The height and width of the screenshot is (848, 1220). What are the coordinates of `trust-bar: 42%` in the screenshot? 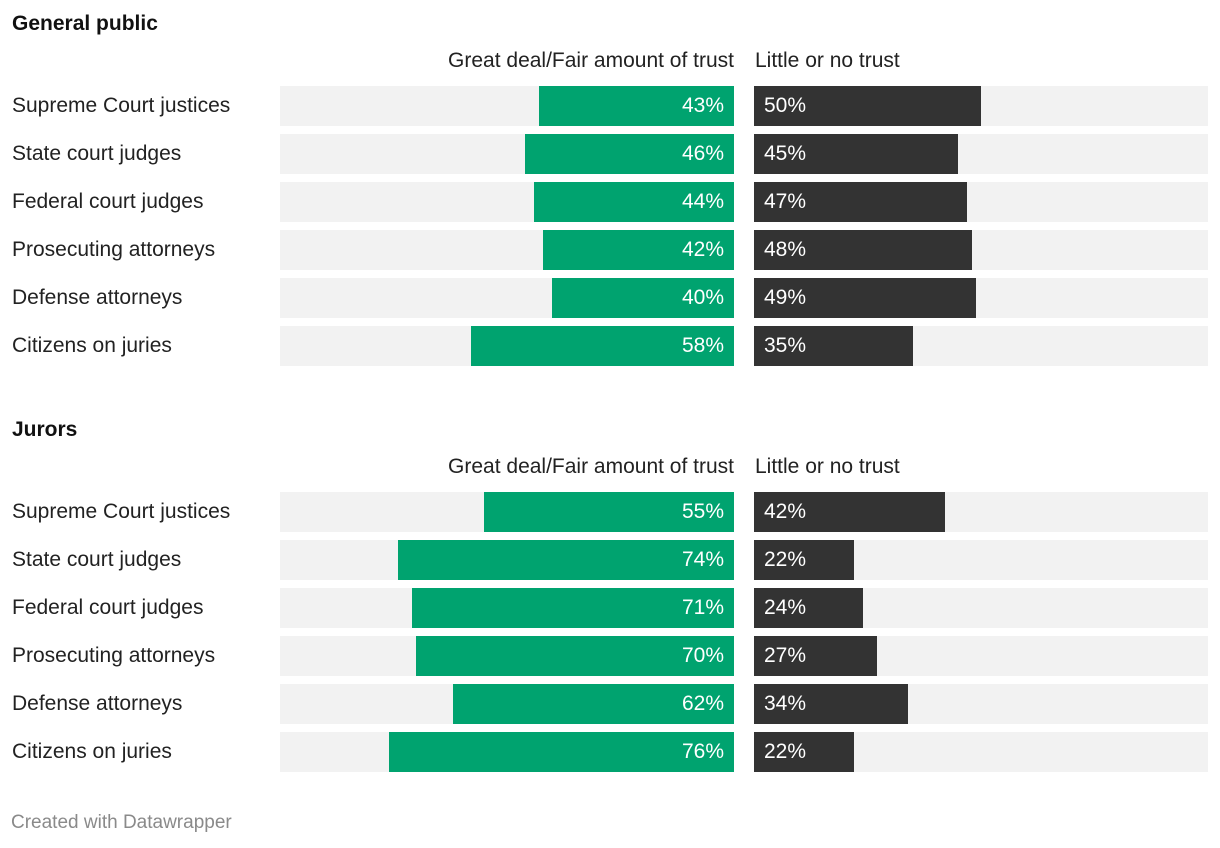 It's located at (638, 250).